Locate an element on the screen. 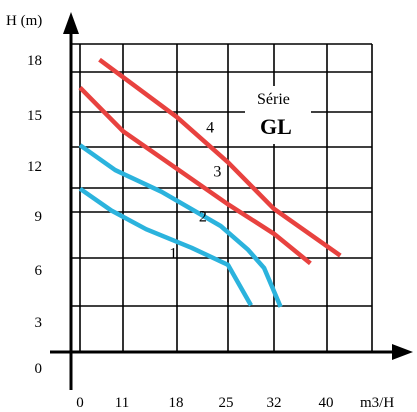 The image size is (417, 412). y-tick-label: 18 is located at coordinates (34, 61).